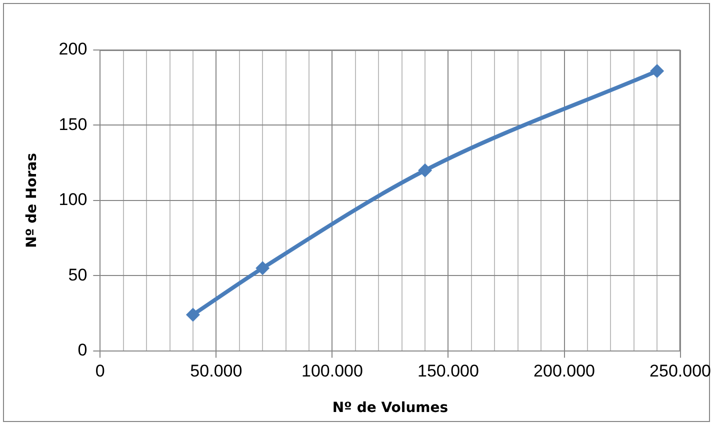  I want to click on x-tick-label: 0, so click(100, 371).